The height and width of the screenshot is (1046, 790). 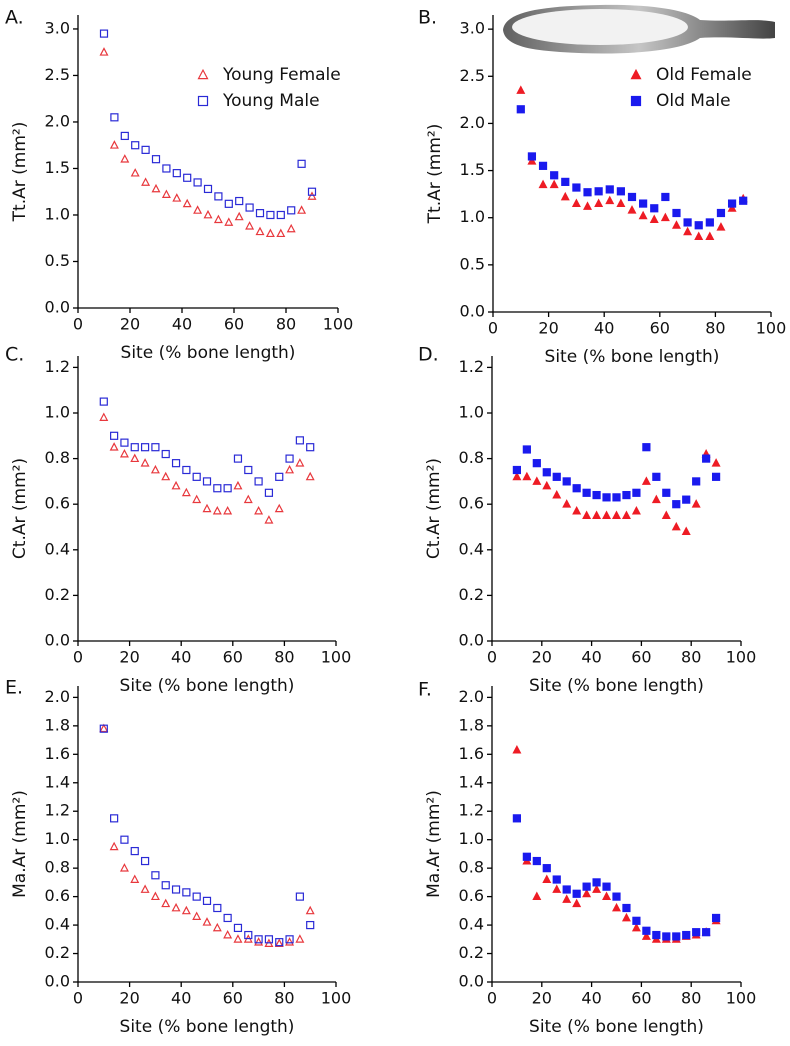 What do you see at coordinates (639, 29) in the screenshot?
I see `bone-image` at bounding box center [639, 29].